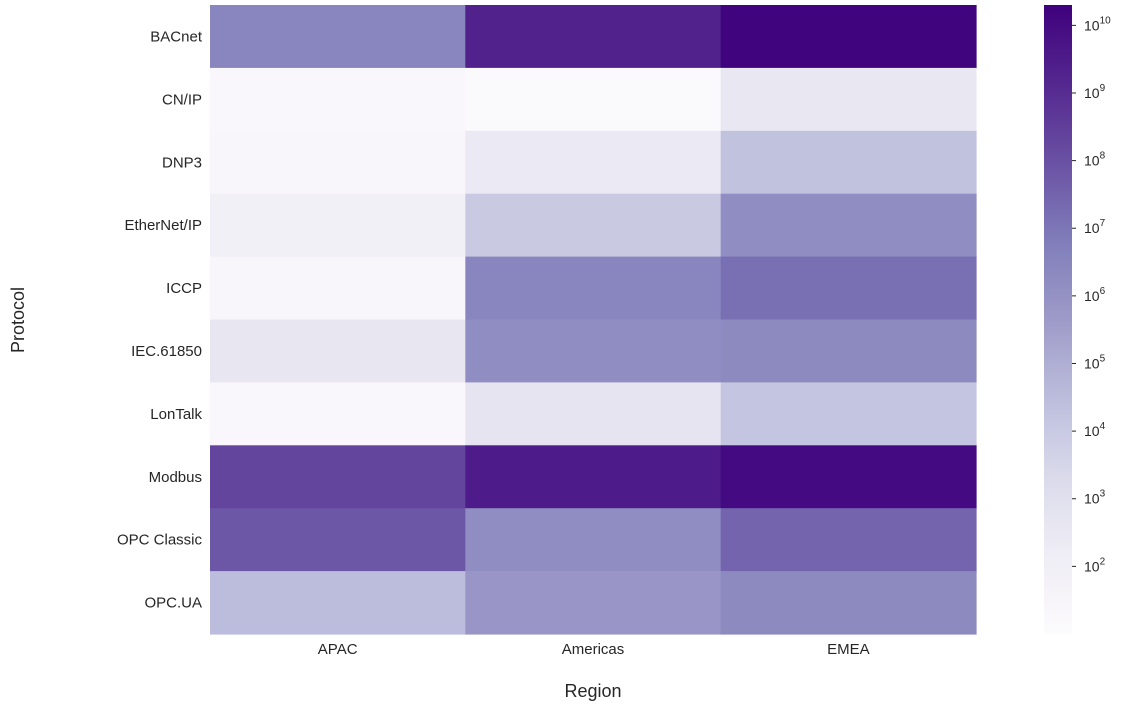  What do you see at coordinates (182, 162) in the screenshot?
I see `y-tick-label: DNP3` at bounding box center [182, 162].